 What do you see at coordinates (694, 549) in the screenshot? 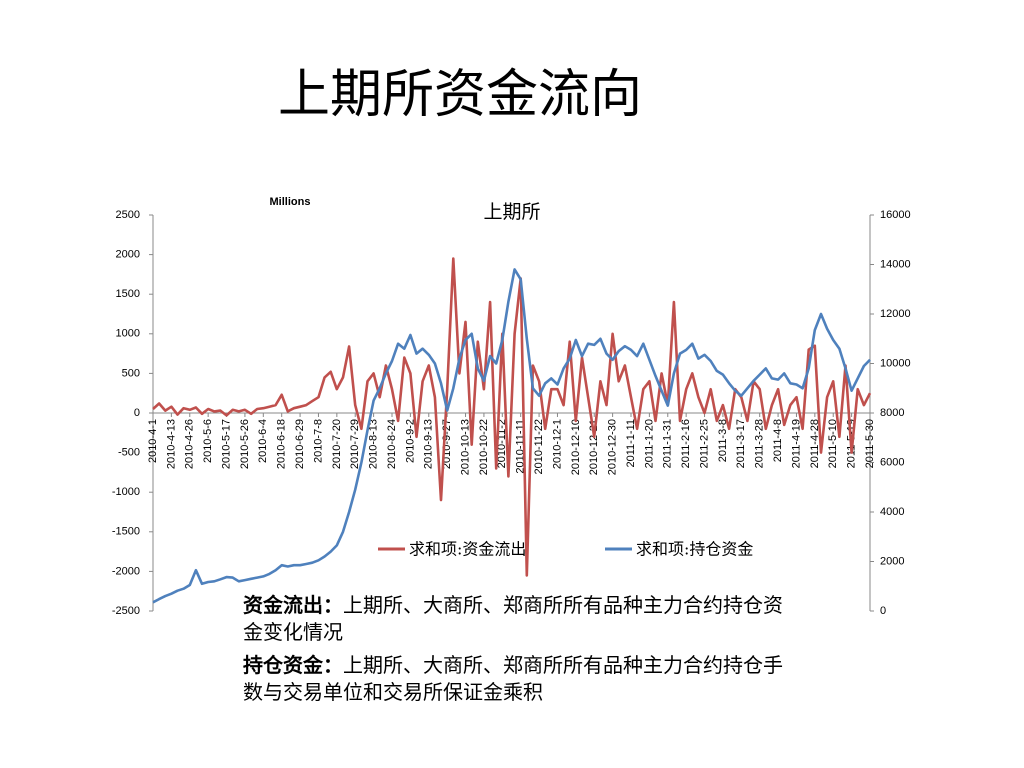
I see `legend-label: 求和项:持仓资金` at bounding box center [694, 549].